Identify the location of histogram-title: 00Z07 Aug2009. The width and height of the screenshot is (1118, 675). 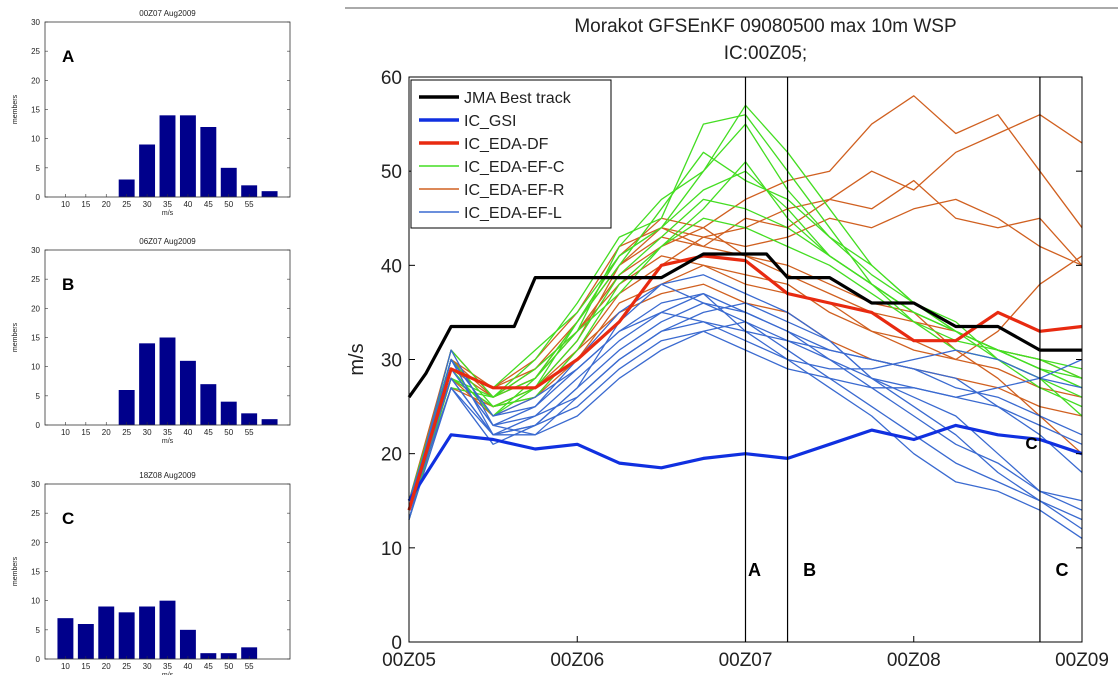
(167, 13).